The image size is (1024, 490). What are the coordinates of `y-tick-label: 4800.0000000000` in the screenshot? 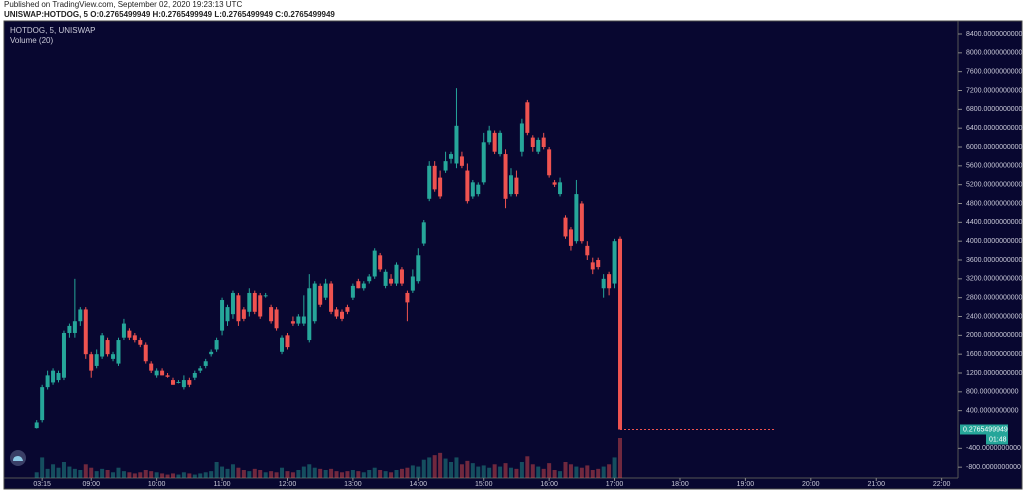 It's located at (994, 203).